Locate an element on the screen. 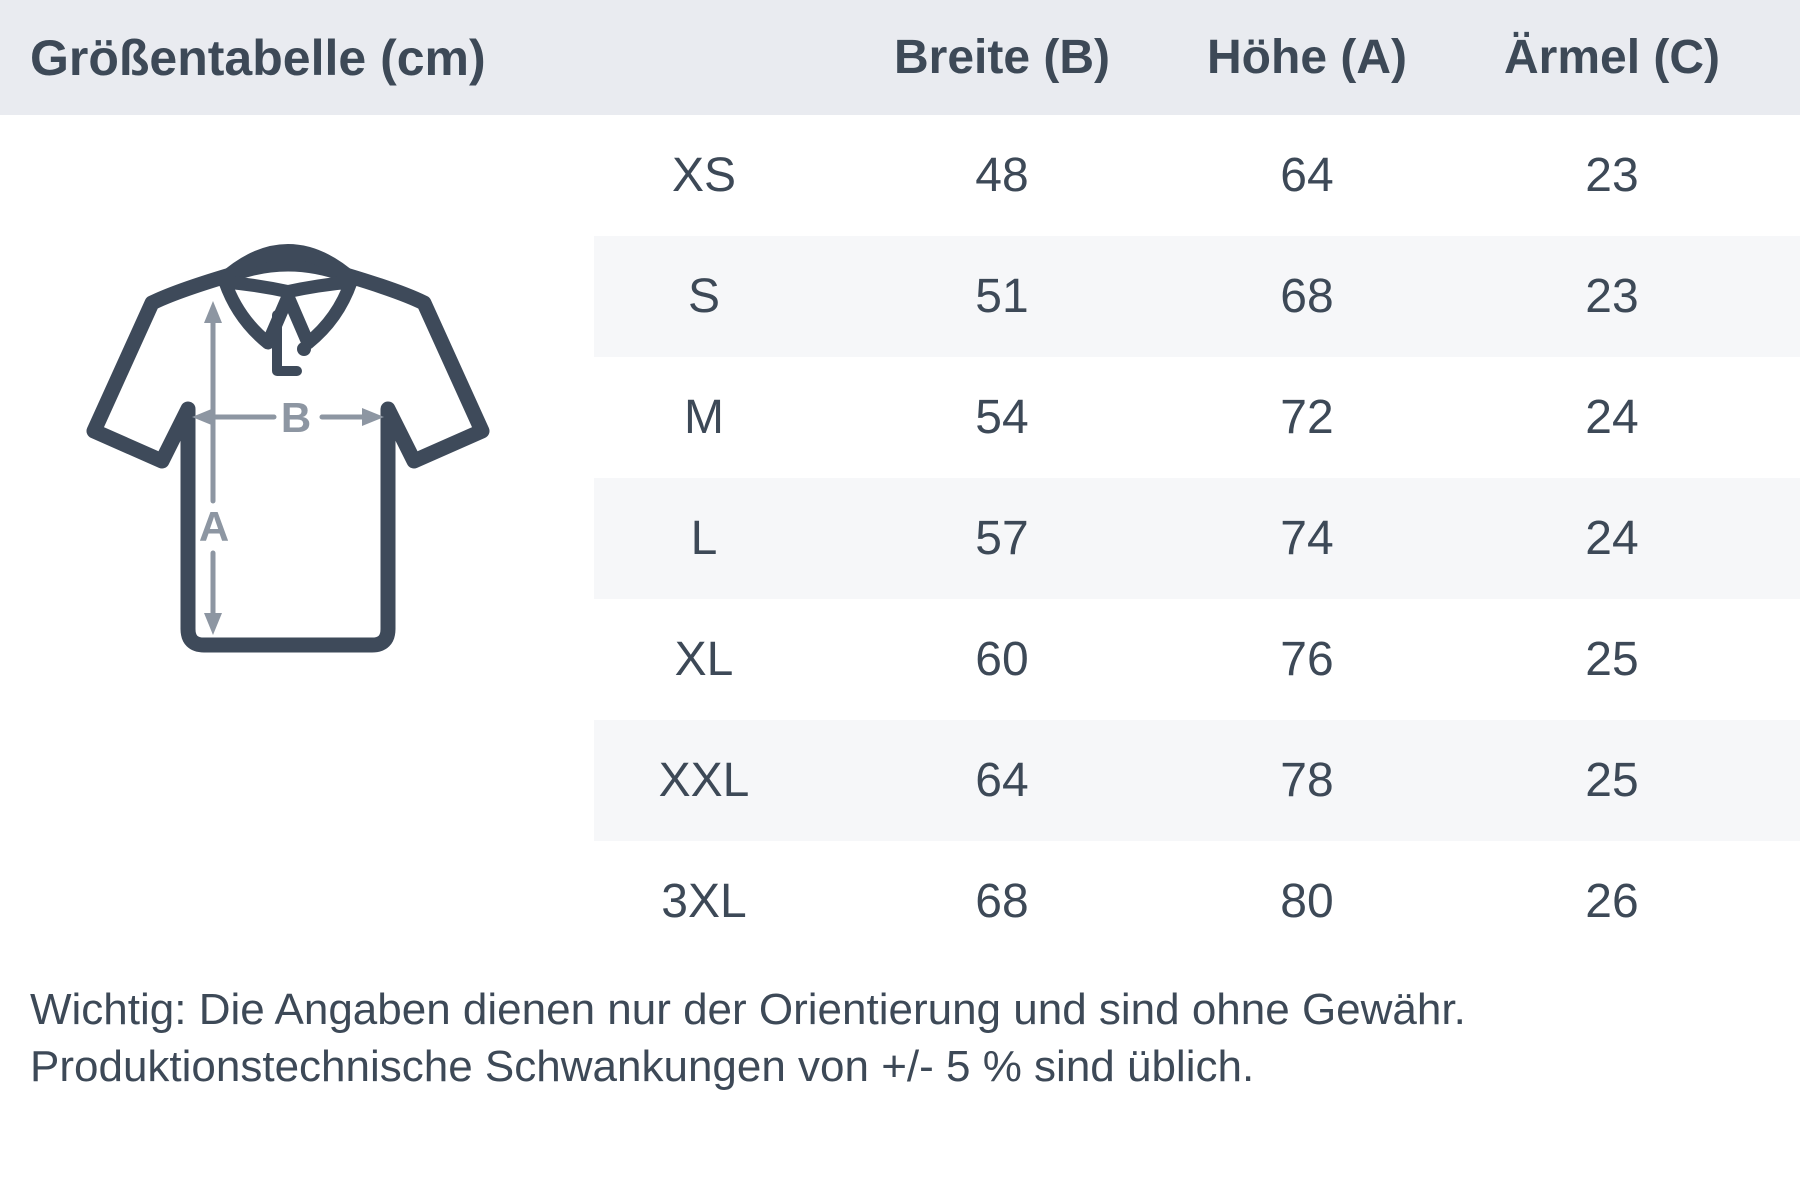 The image size is (1800, 1180). height-arrow-label: A is located at coordinates (214, 526).